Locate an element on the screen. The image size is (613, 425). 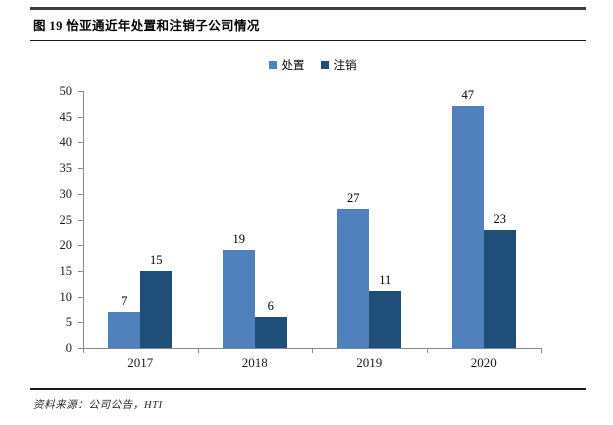
bar-series-0-2020 is located at coordinates (467, 227).